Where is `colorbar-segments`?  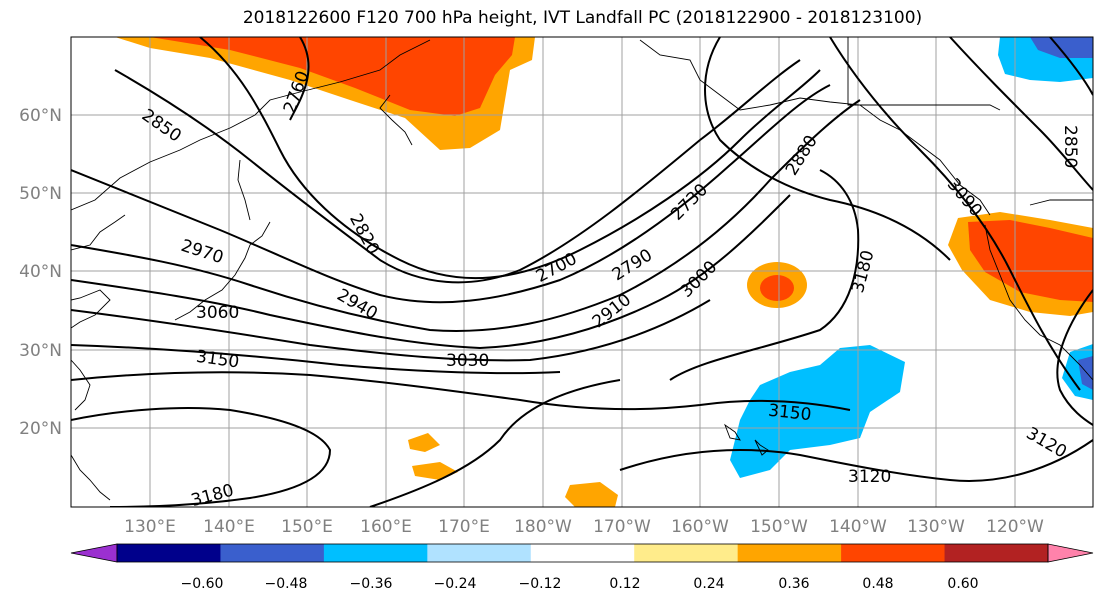 colorbar-segments is located at coordinates (582, 553).